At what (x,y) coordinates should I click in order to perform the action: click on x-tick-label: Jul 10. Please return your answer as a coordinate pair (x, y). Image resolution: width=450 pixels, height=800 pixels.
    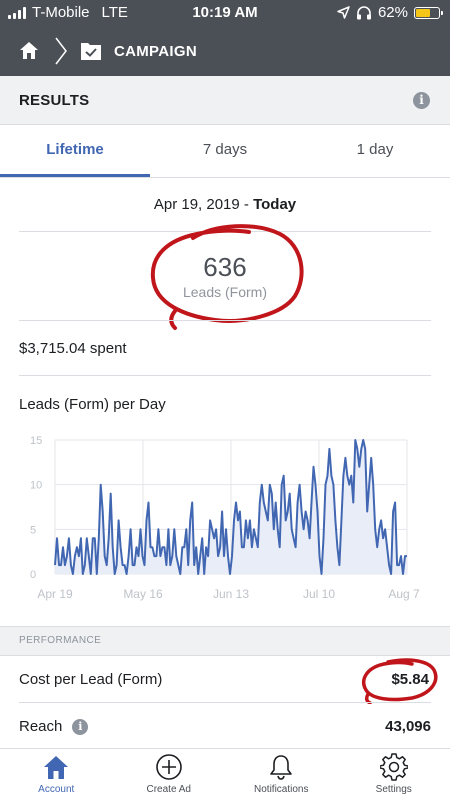
    Looking at the image, I should click on (319, 594).